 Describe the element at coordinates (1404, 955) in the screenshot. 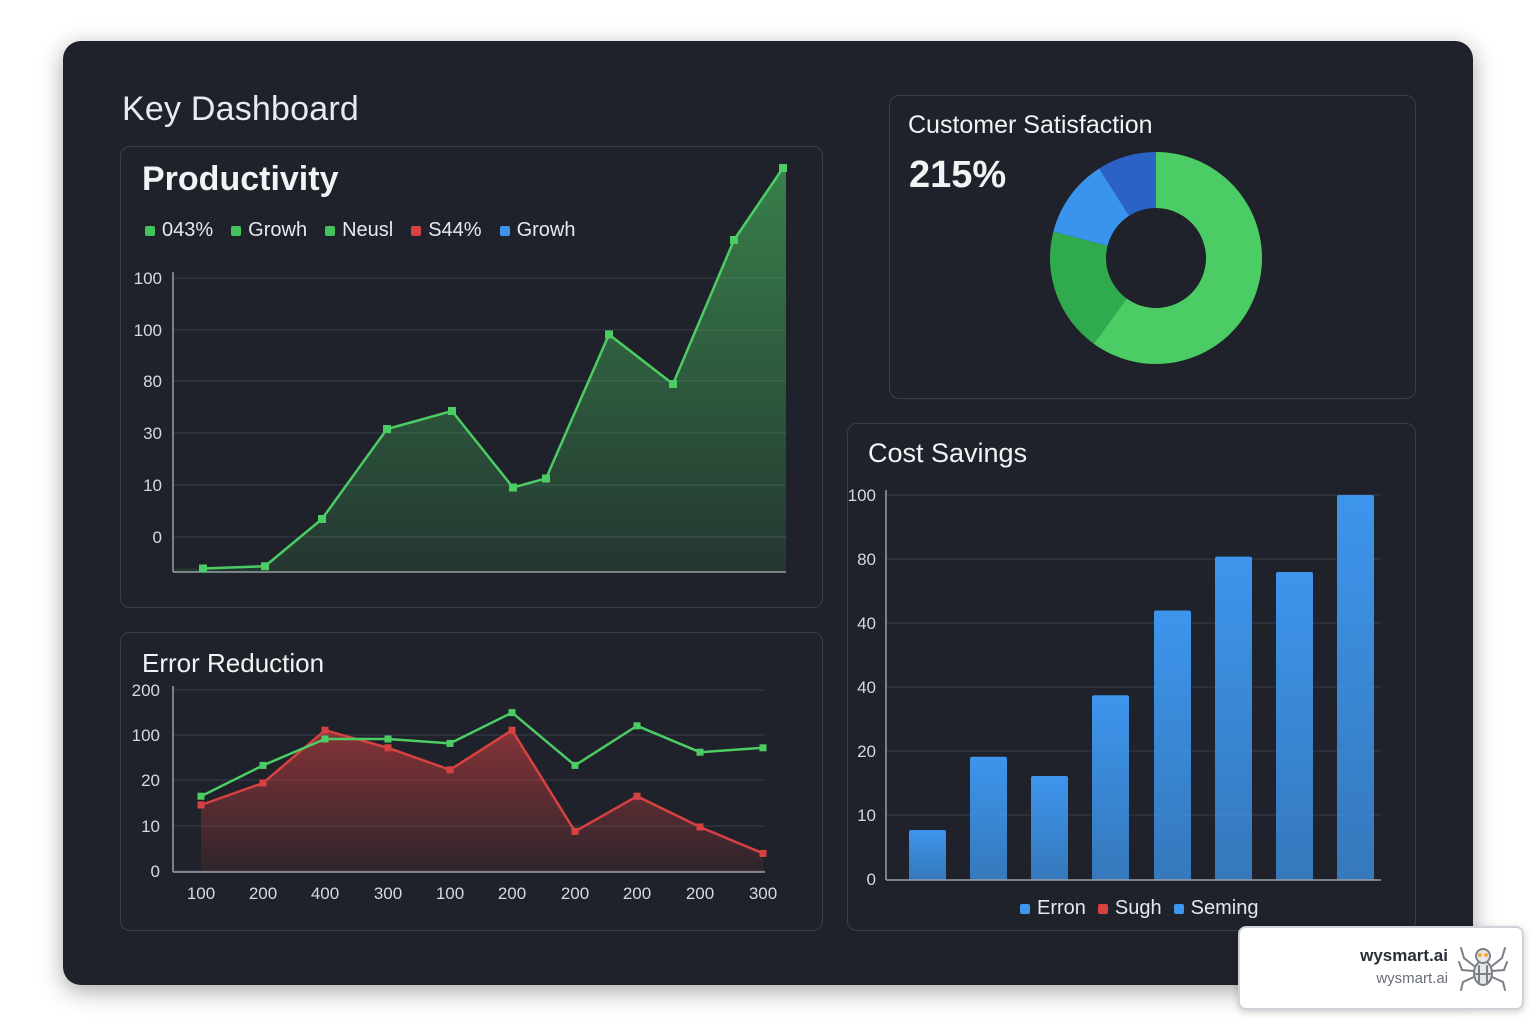

I see `watermark-brand: wysmart.ai` at that location.